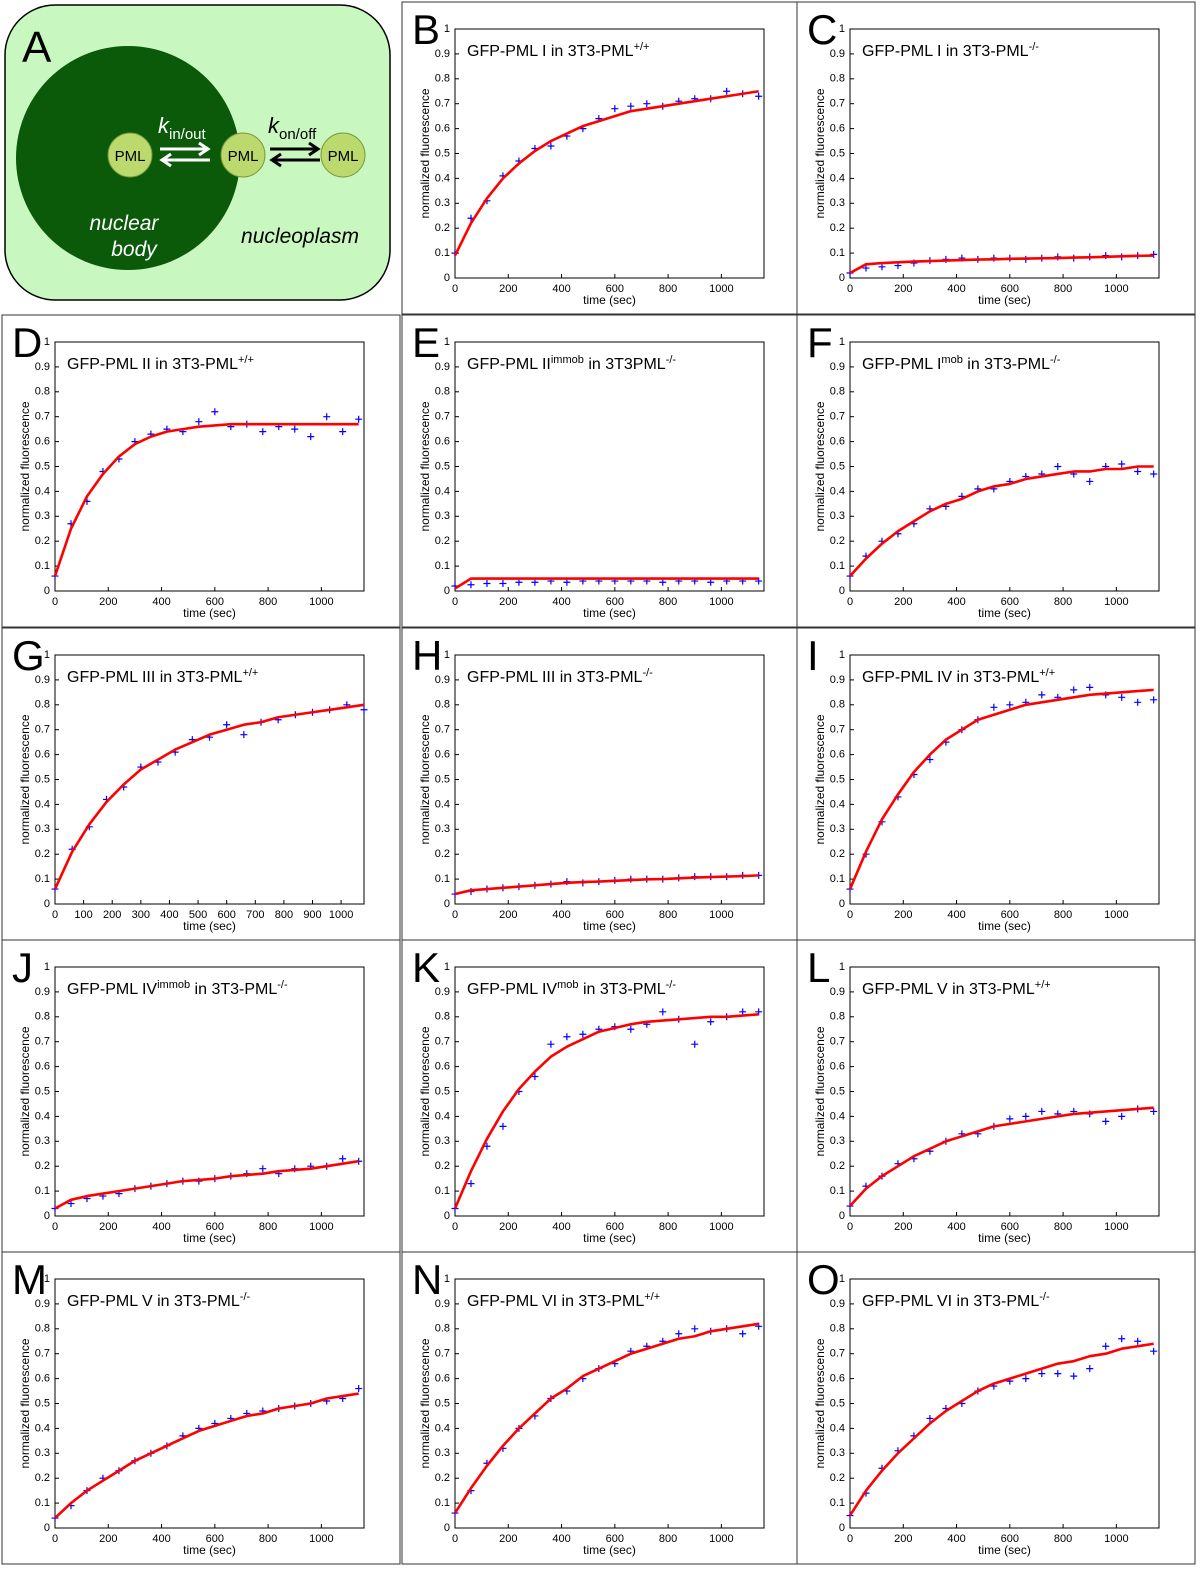  I want to click on y-tick-label: 0, so click(47, 1528).